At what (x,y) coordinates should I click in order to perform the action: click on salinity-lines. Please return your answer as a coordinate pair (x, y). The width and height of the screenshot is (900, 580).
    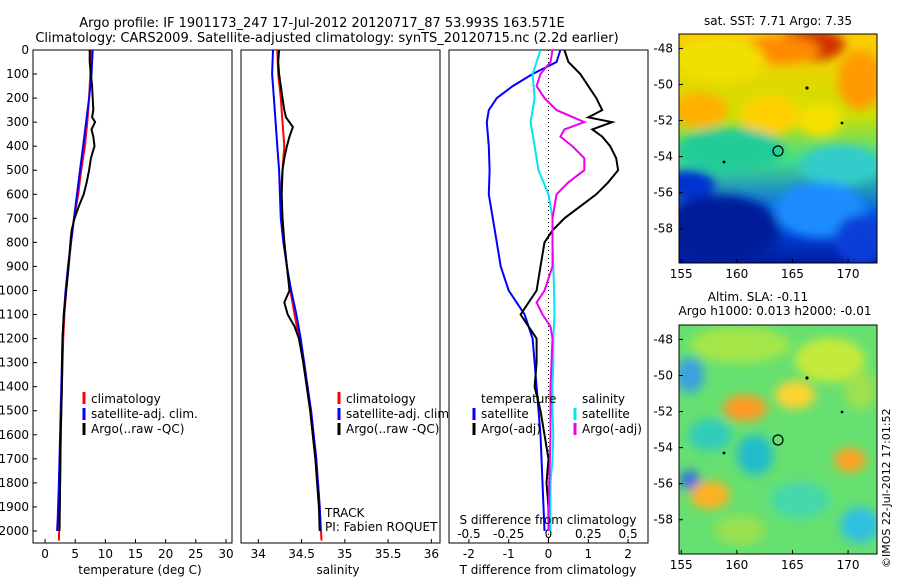
    Looking at the image, I should click on (297, 295).